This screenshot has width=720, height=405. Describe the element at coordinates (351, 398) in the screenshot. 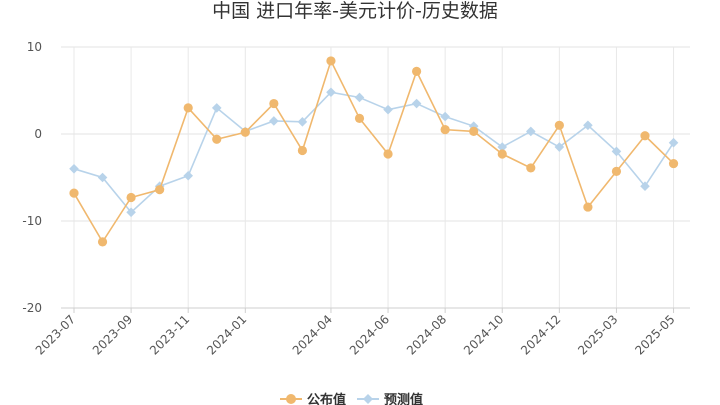

I see `legend: 公布值 预测值` at that location.